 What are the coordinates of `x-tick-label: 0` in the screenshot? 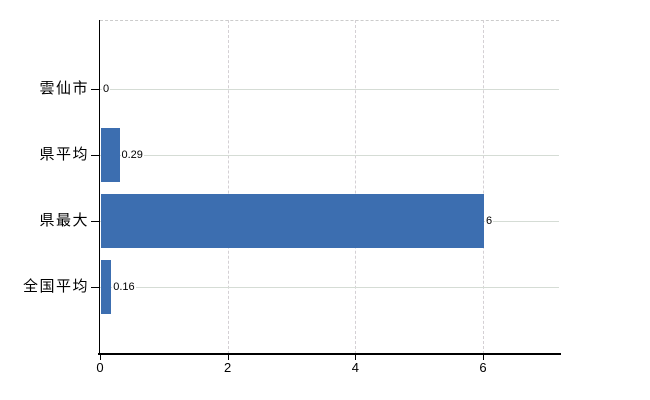 It's located at (100, 367).